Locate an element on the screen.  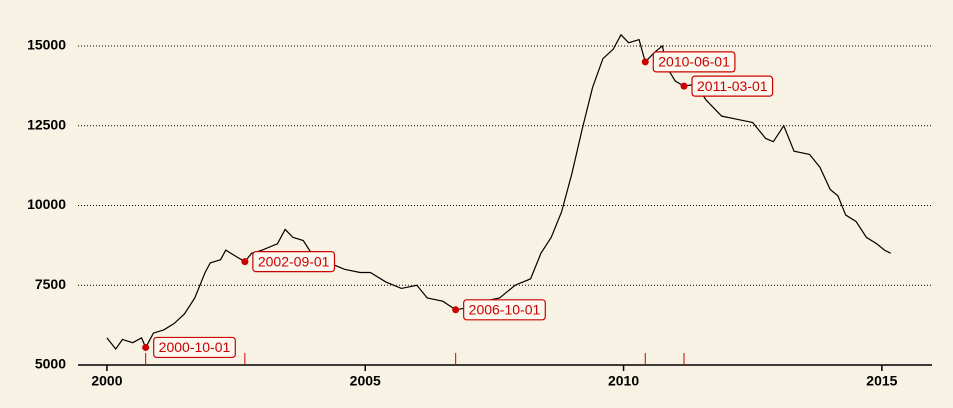
annotation-label: 2000-10-01 is located at coordinates (195, 347).